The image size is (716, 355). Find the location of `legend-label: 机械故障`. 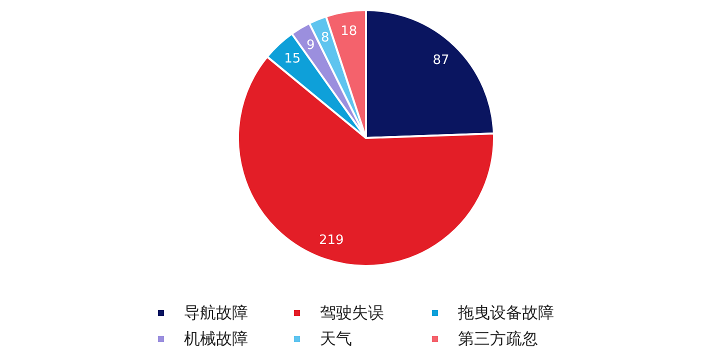

legend-label: 机械故障 is located at coordinates (216, 339).